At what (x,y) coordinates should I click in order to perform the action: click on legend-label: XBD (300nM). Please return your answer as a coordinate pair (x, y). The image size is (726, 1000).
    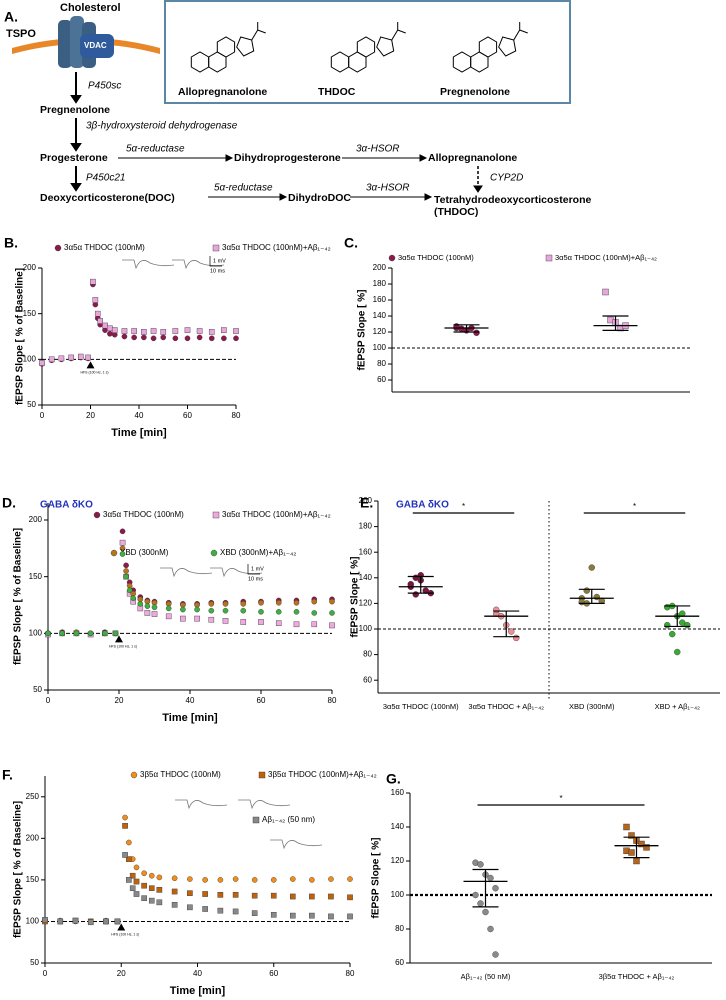
    Looking at the image, I should click on (144, 552).